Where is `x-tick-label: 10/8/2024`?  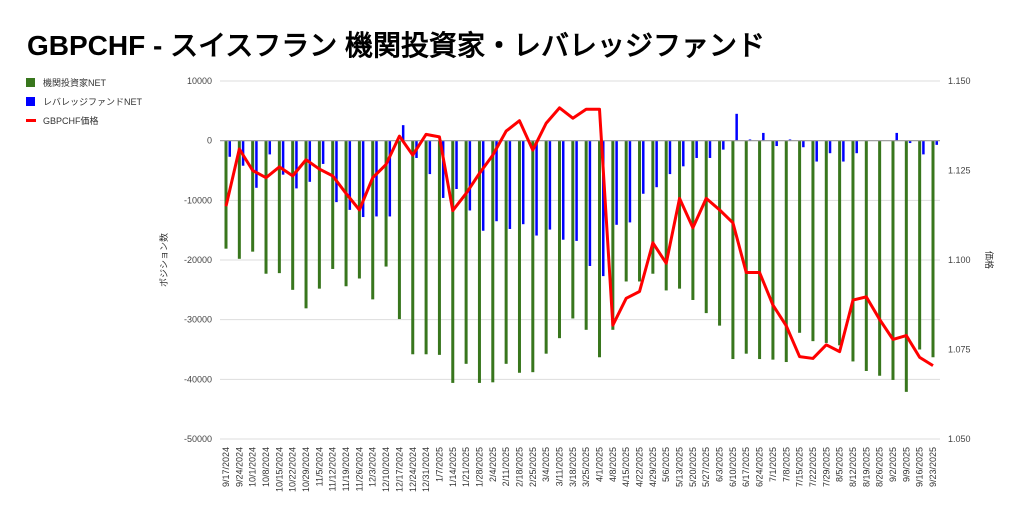
x-tick-label: 10/8/2024 is located at coordinates (266, 467).